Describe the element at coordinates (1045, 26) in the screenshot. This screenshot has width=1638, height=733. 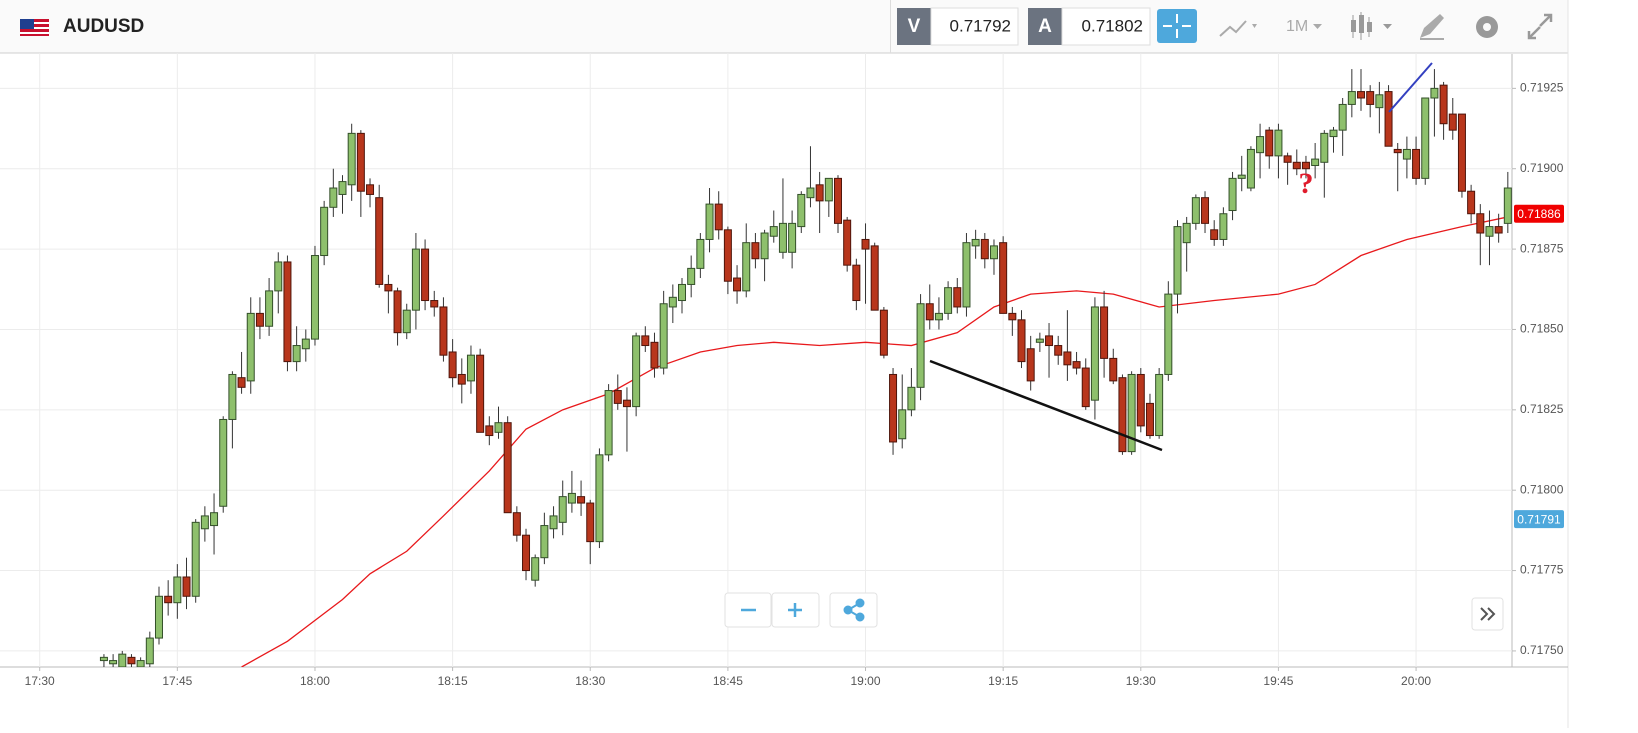
I see `ask-box` at that location.